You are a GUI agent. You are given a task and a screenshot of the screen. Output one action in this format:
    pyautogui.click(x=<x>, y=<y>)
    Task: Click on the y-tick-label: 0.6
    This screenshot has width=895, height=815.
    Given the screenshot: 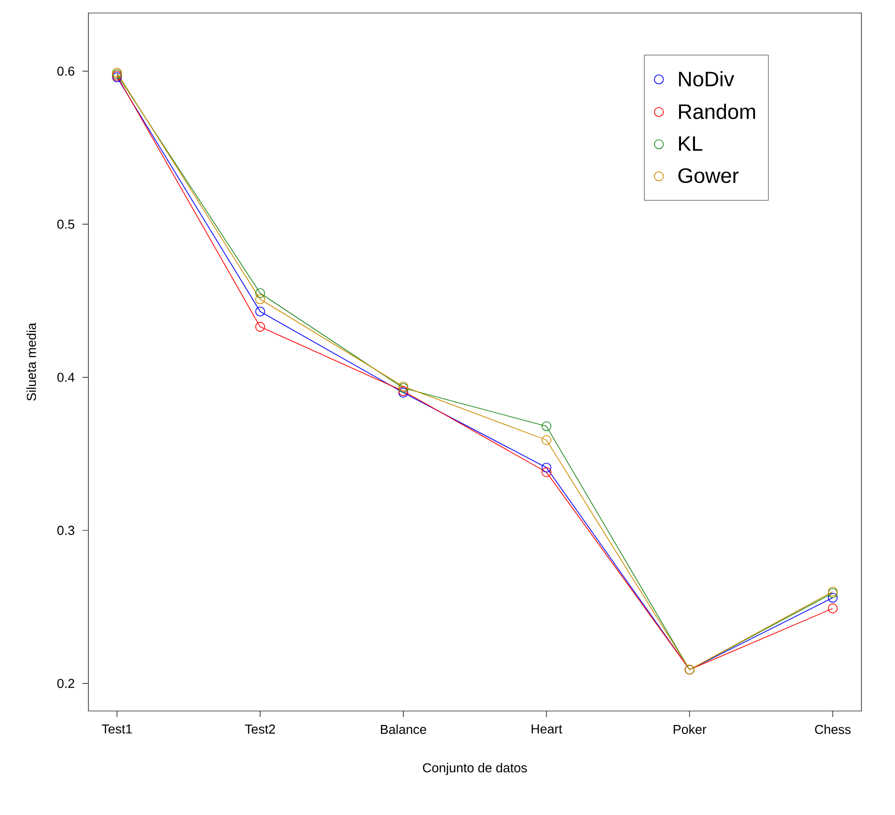 What is the action you would take?
    pyautogui.click(x=65, y=71)
    